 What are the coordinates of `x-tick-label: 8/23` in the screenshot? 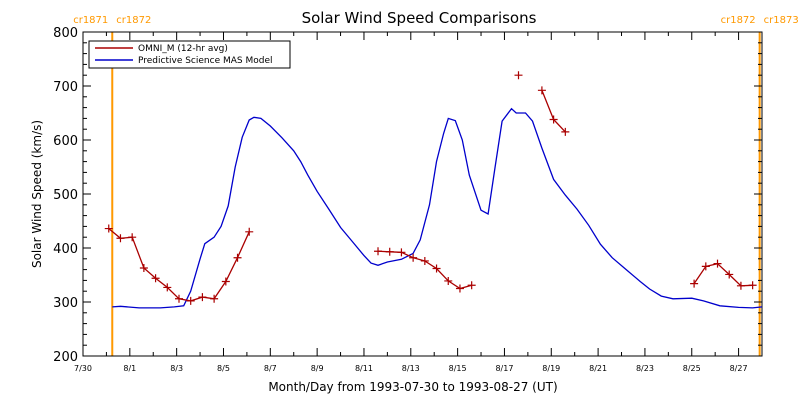 It's located at (645, 368).